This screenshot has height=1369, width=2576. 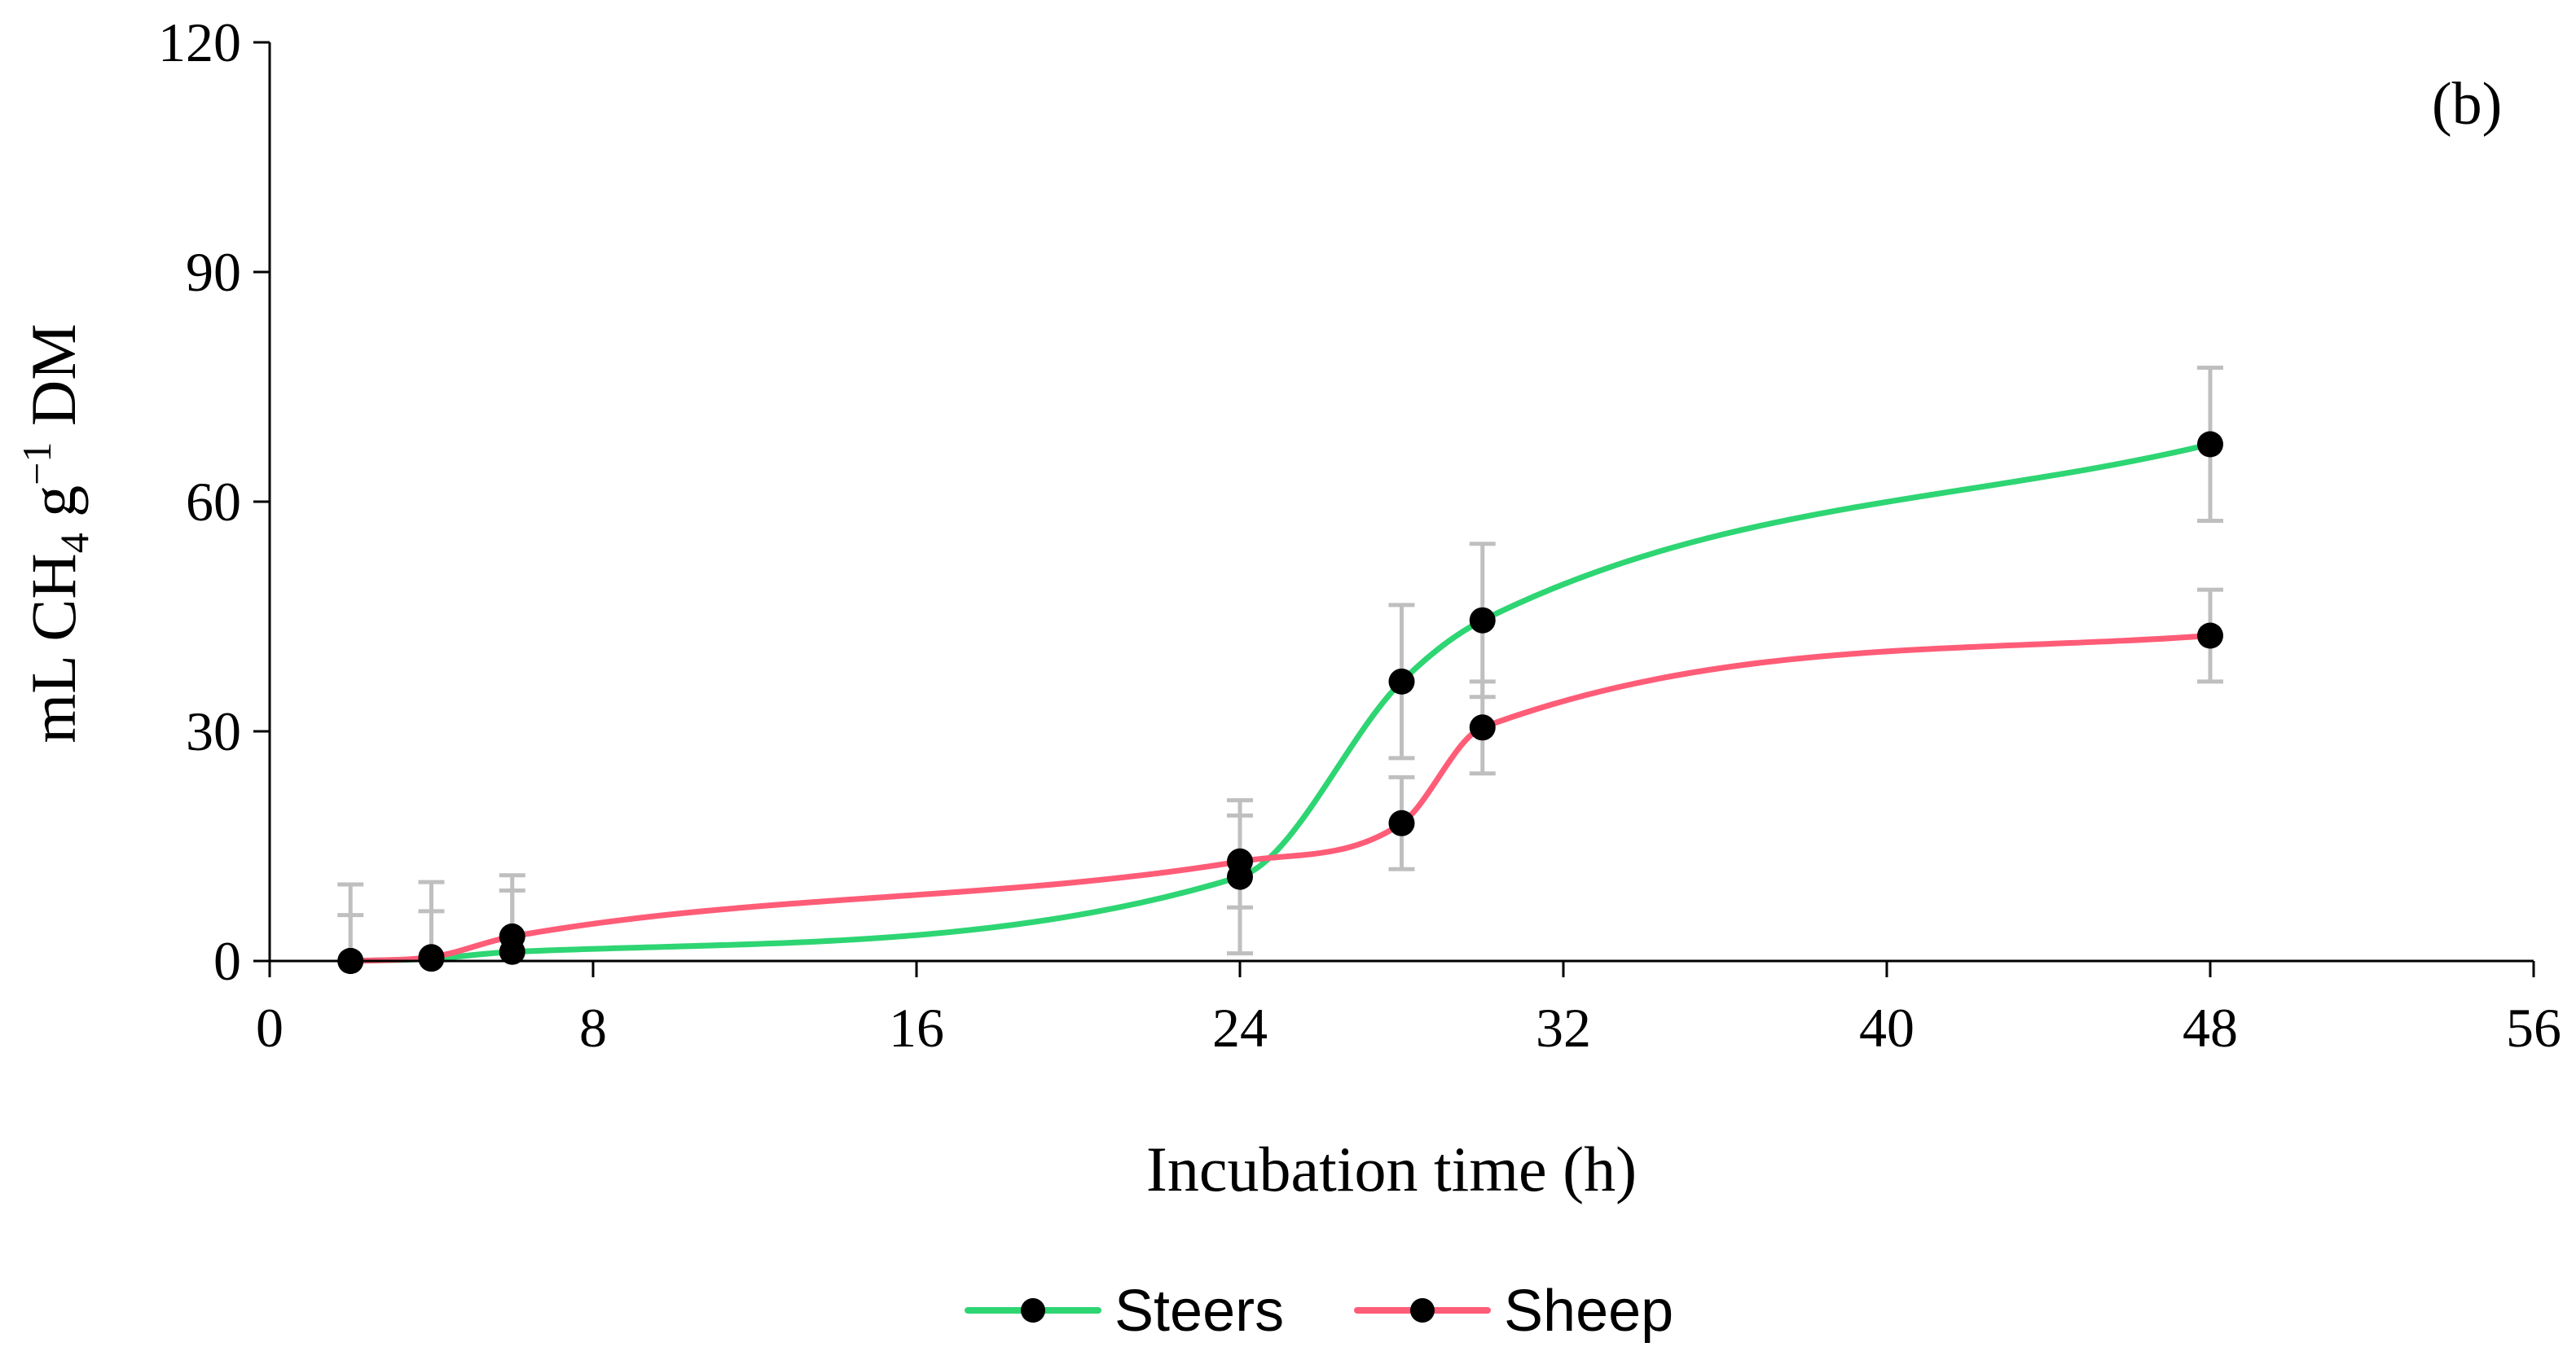 I want to click on legend-item-sheep: Sheep, so click(x=1513, y=1311).